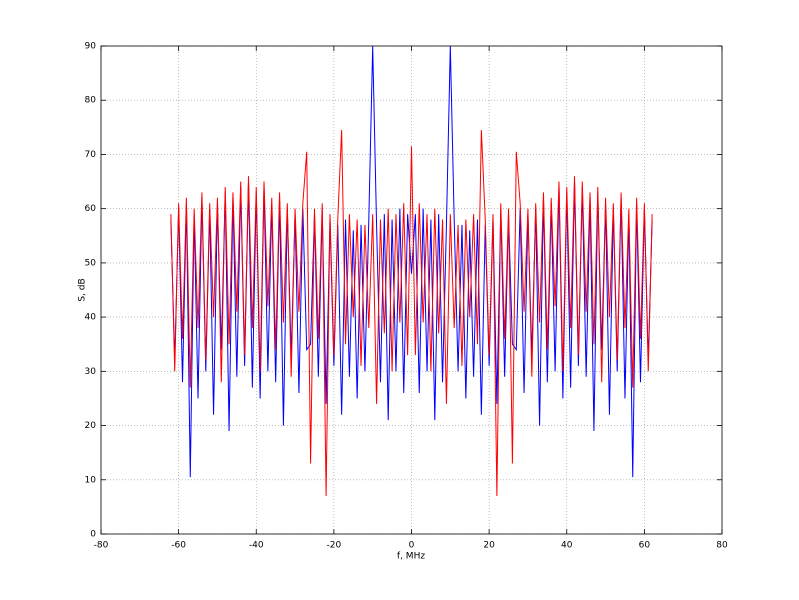 The width and height of the screenshot is (799, 600). I want to click on x-tick-label: -20, so click(334, 546).